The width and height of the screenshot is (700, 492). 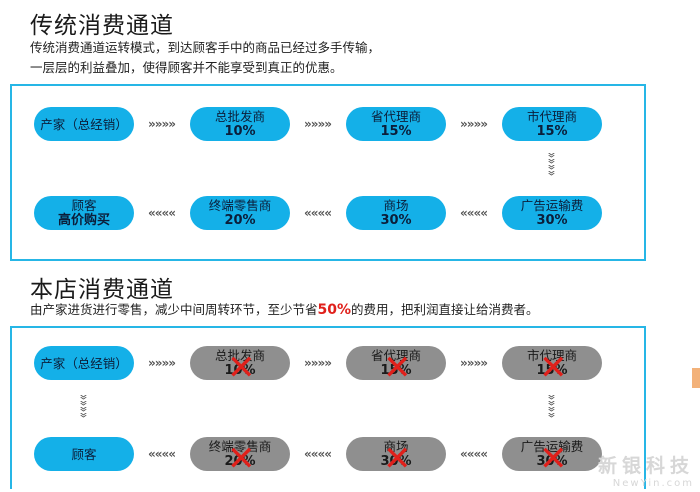 I want to click on node-city-agent: 市代理商 15%, so click(x=552, y=124).